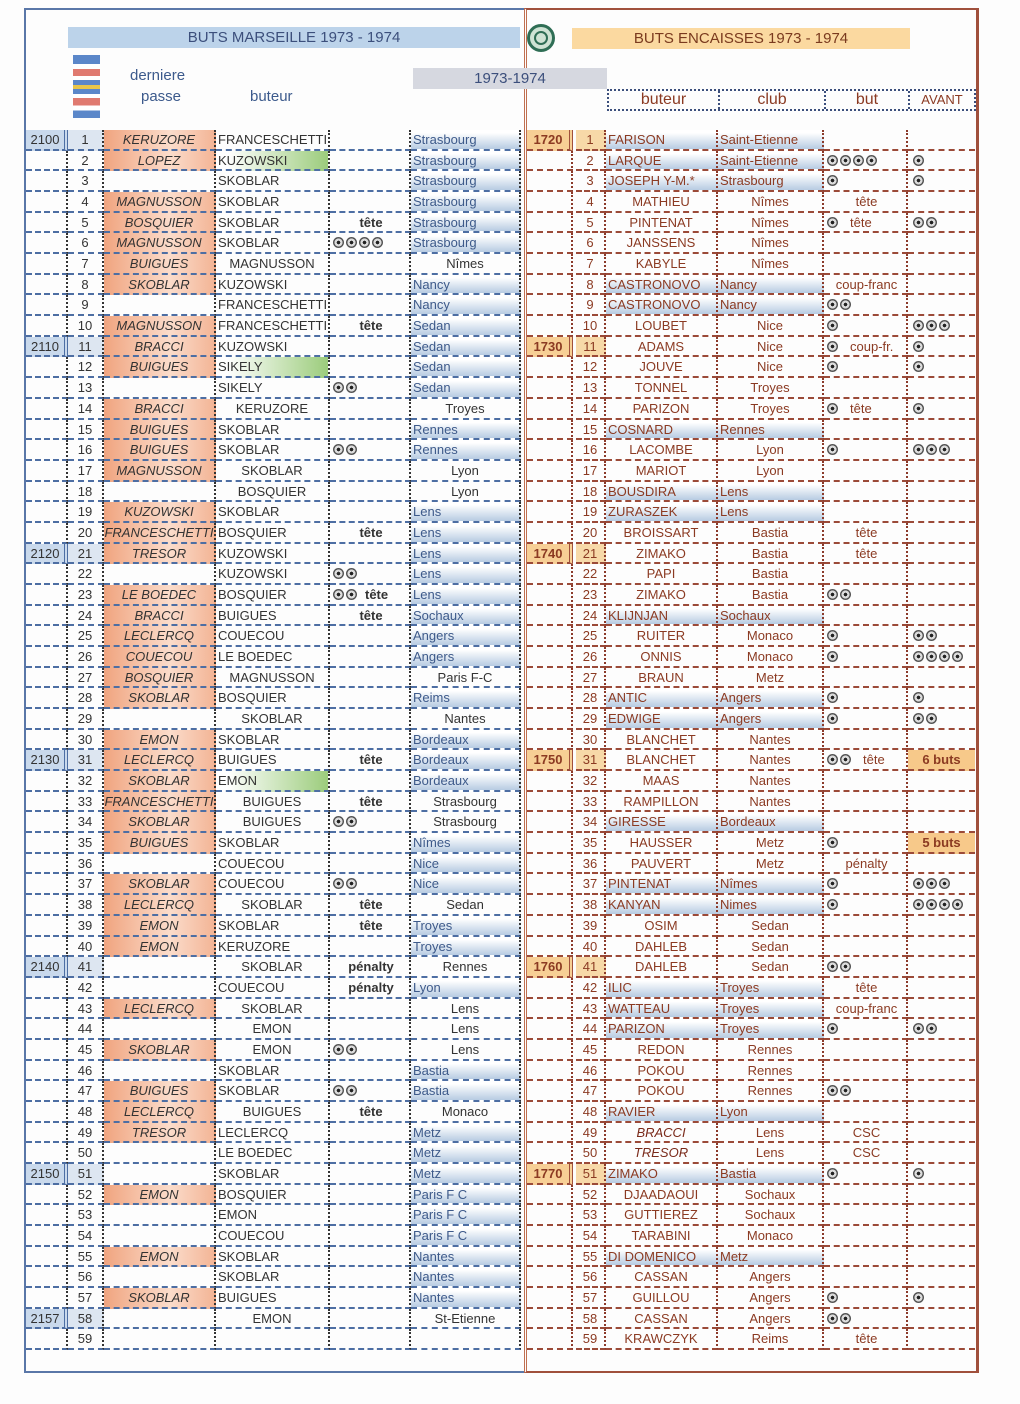  Describe the element at coordinates (274, 368) in the screenshot. I see `marseille-goal-row: 12 BUIGUES SIKELY Sedan` at that location.